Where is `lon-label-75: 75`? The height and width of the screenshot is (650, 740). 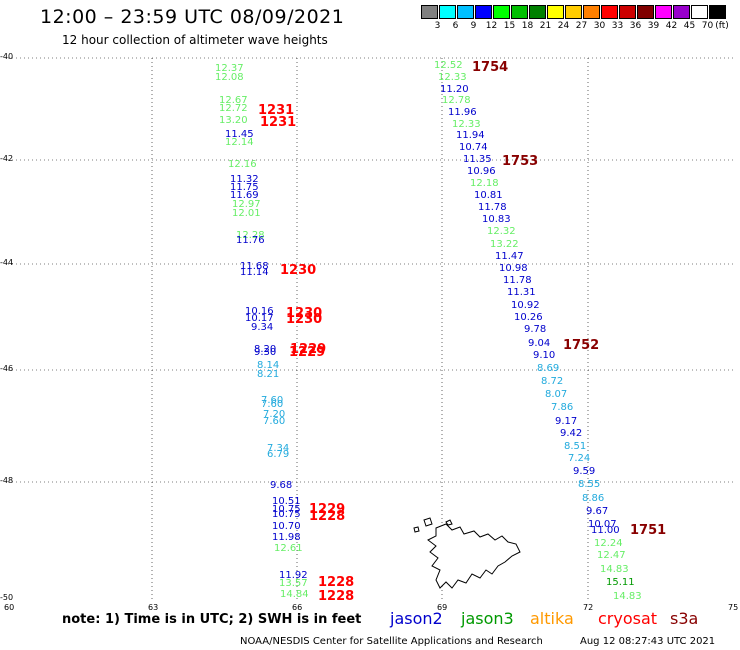 lon-label-75: 75 is located at coordinates (733, 607).